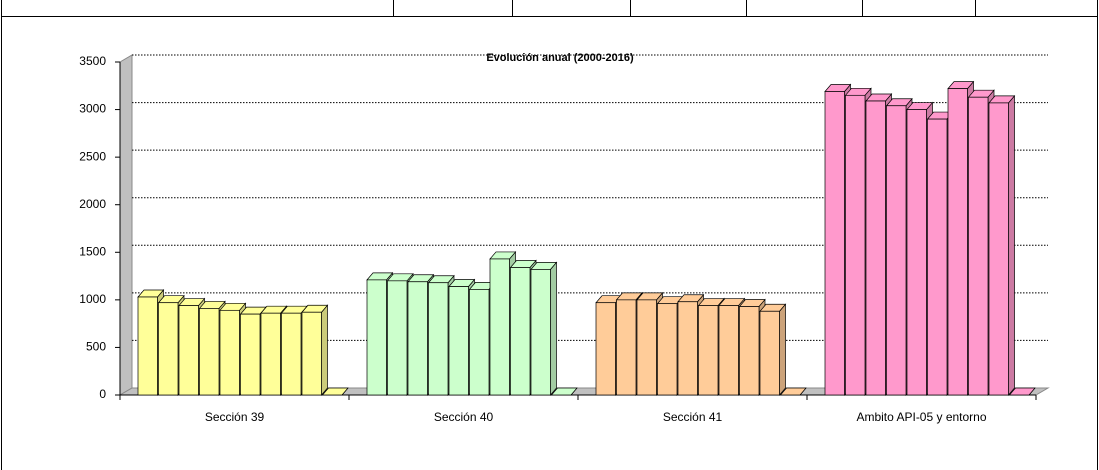  Describe the element at coordinates (693, 417) in the screenshot. I see `x-tick-label: Sección 41` at that location.